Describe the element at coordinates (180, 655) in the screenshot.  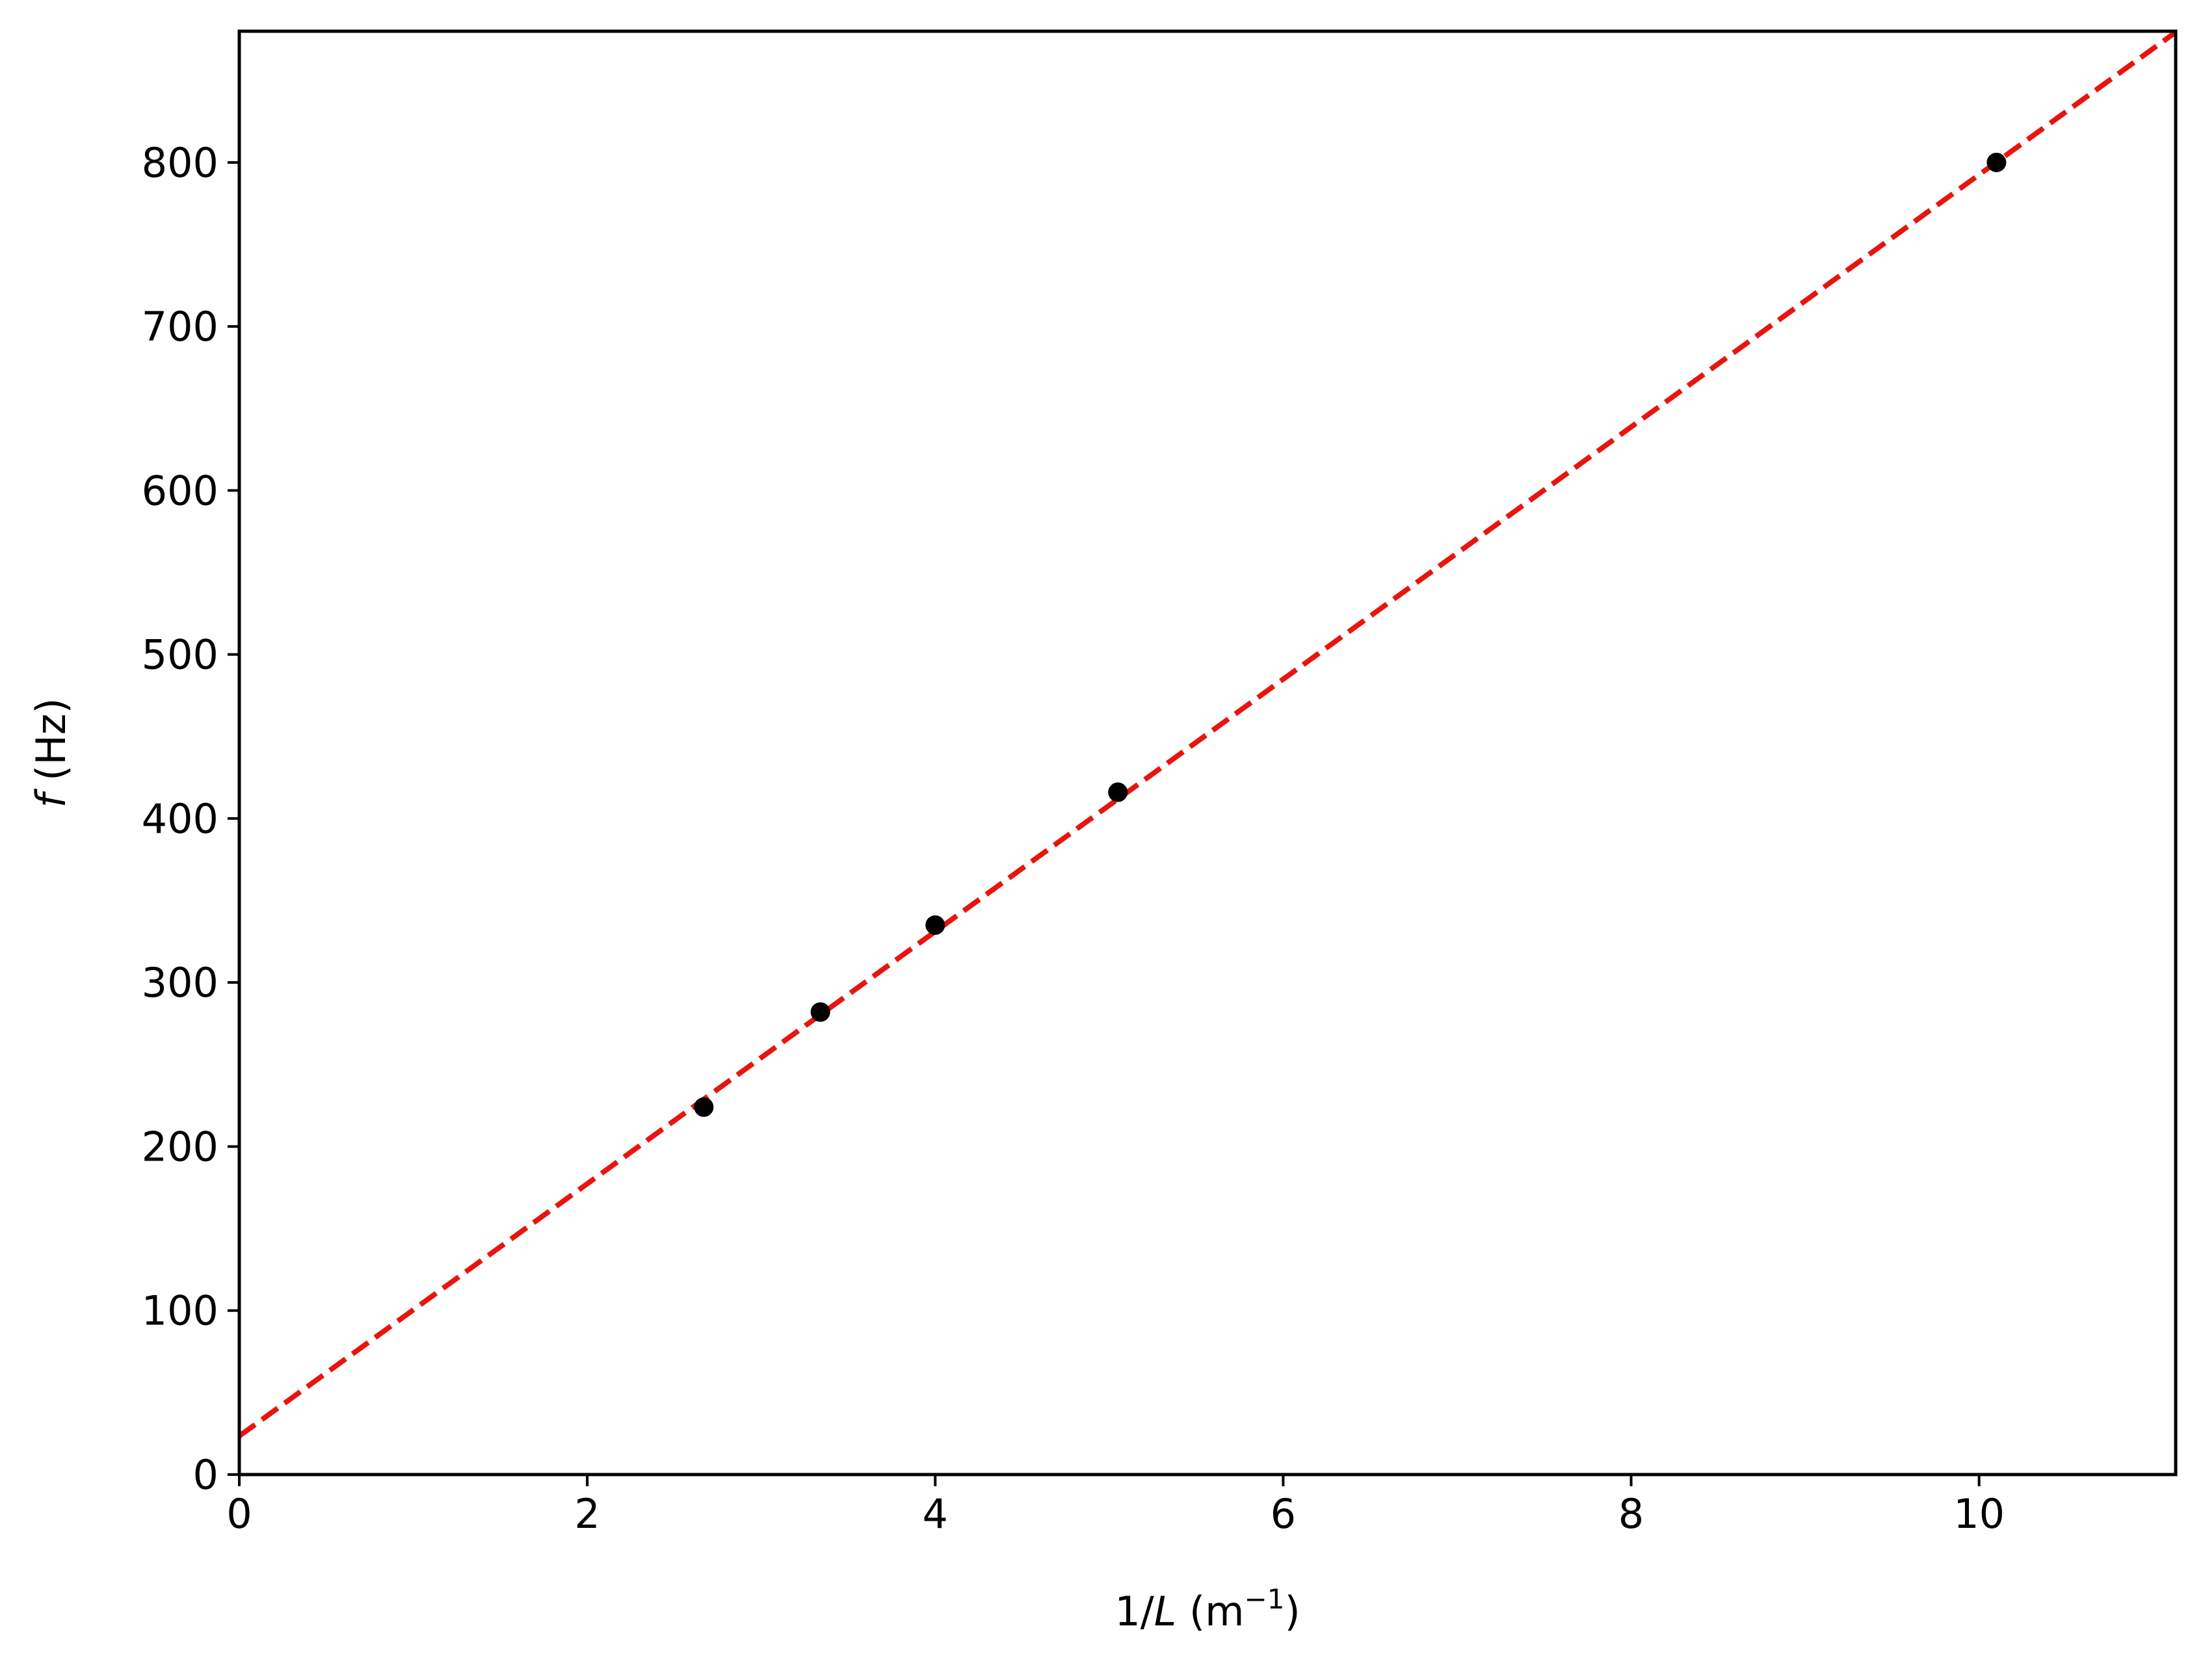
I see `y-tick-label: 500` at that location.